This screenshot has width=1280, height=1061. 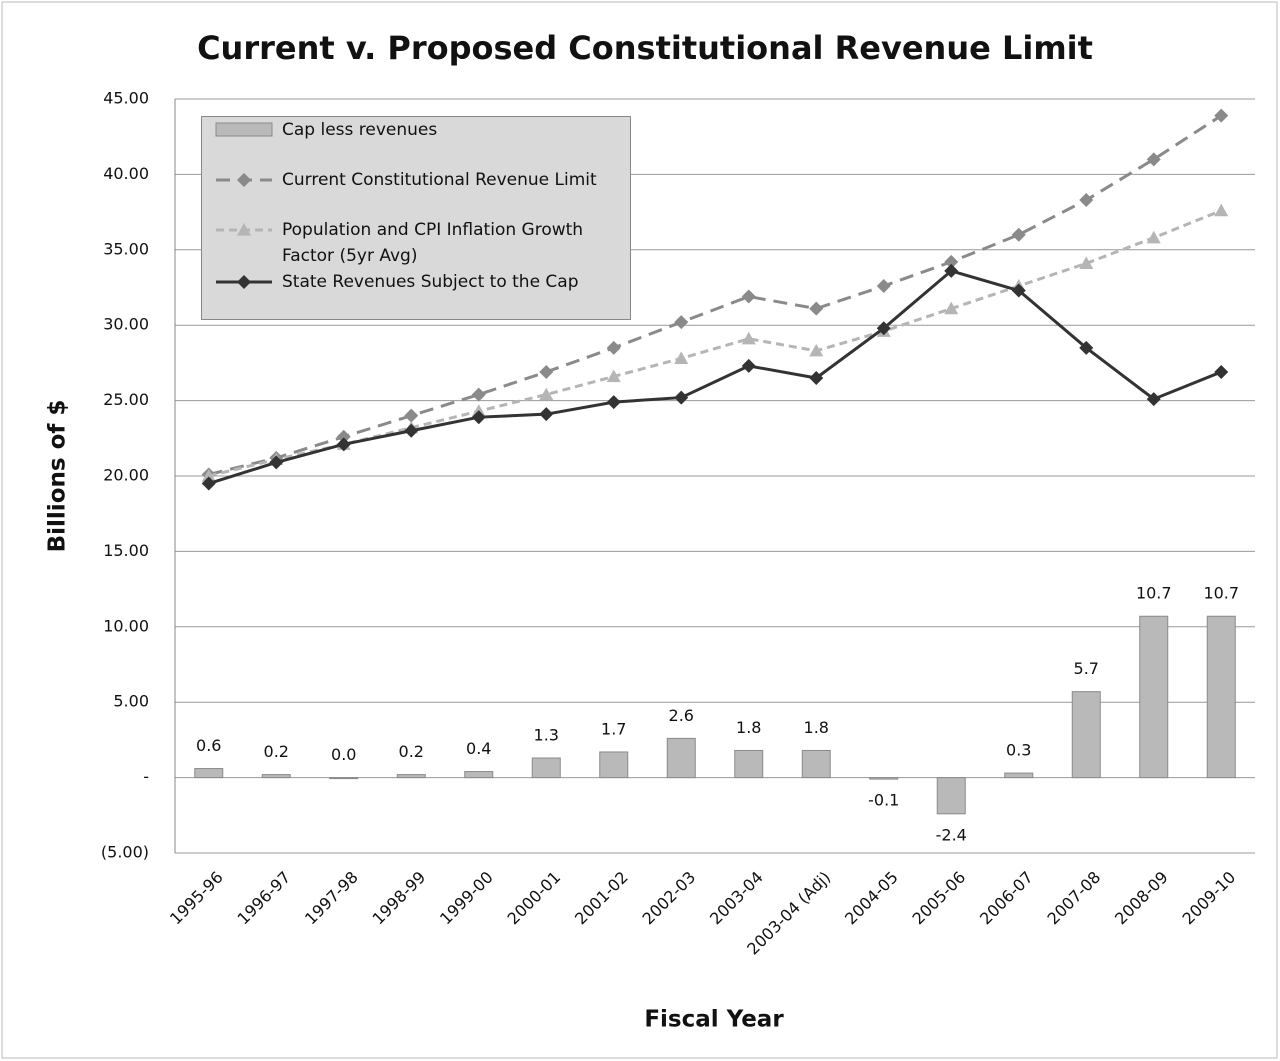 I want to click on x-tick-label: 2004-05, so click(x=871, y=898).